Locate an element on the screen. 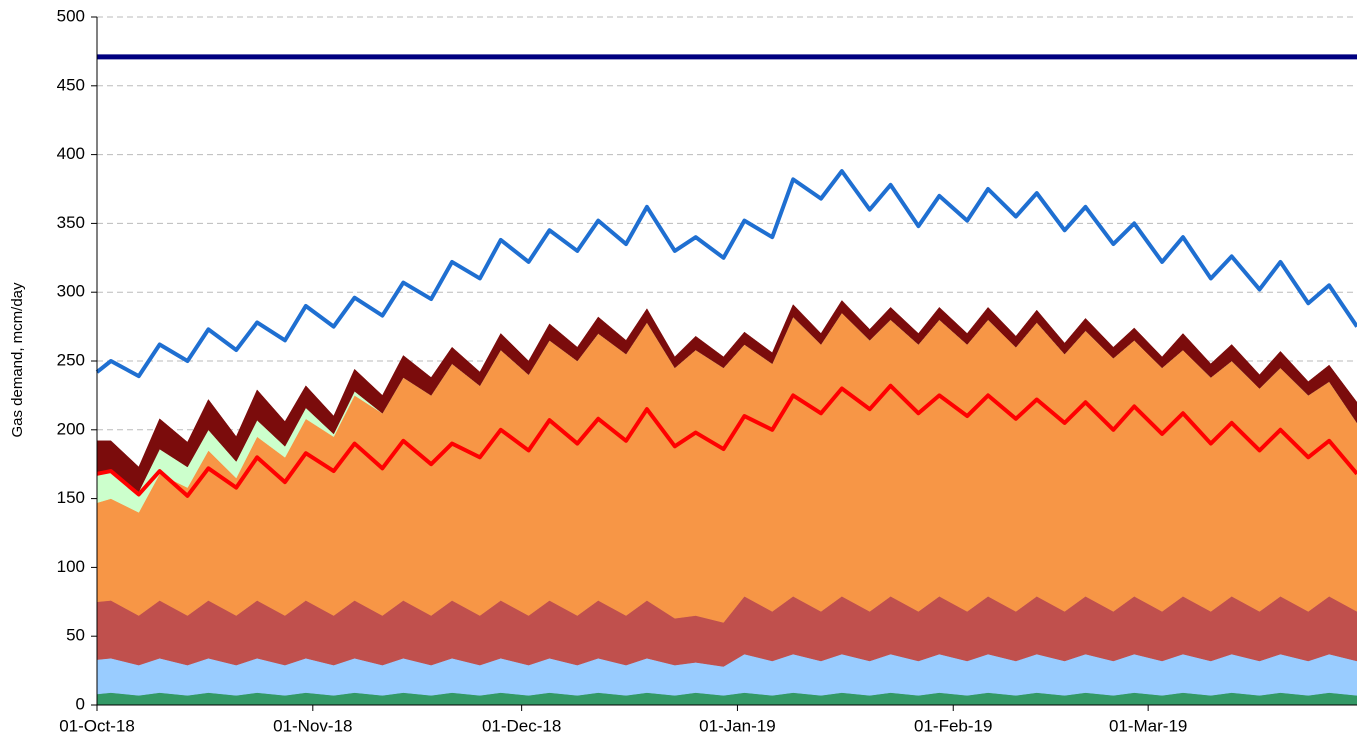 This screenshot has height=744, width=1357. y-tick-label: 200 is located at coordinates (71, 428).